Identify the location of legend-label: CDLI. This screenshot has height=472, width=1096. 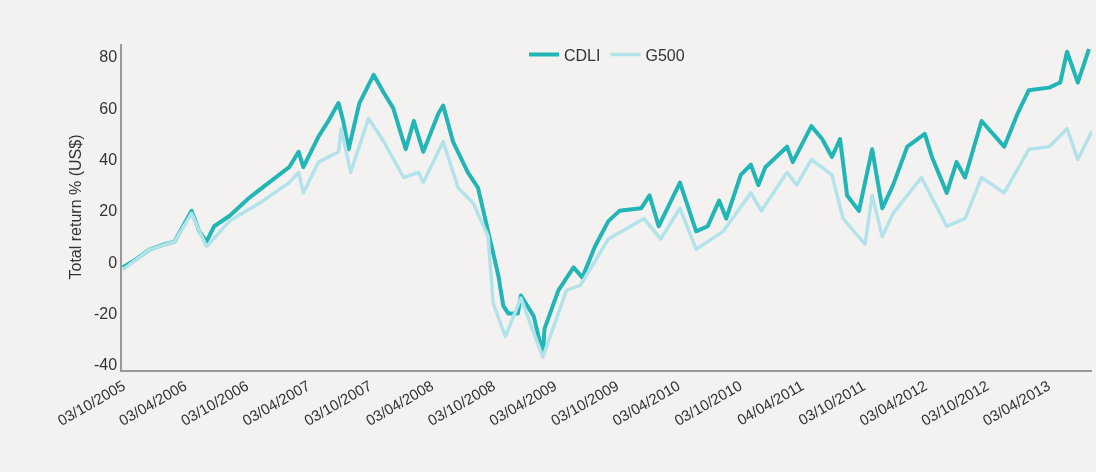
(582, 55).